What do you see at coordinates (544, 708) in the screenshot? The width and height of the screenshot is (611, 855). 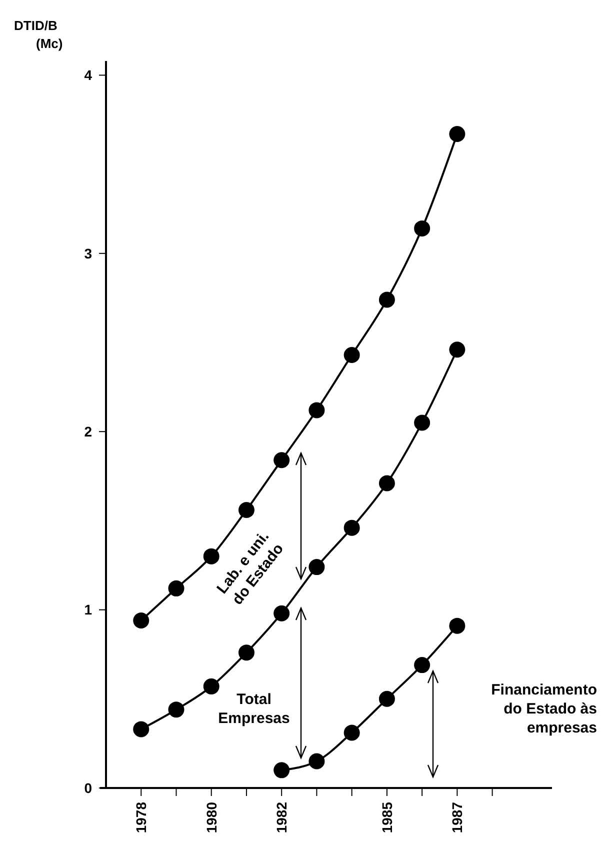 I see `annotation: Financiamento do Estado às empresas` at bounding box center [544, 708].